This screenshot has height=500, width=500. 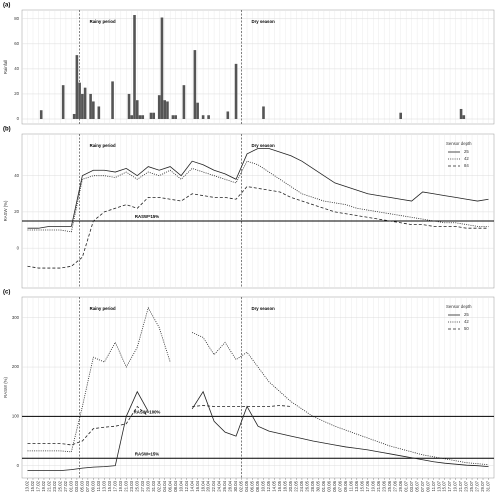 I want to click on y-tick-label: 80, so click(x=16, y=18).